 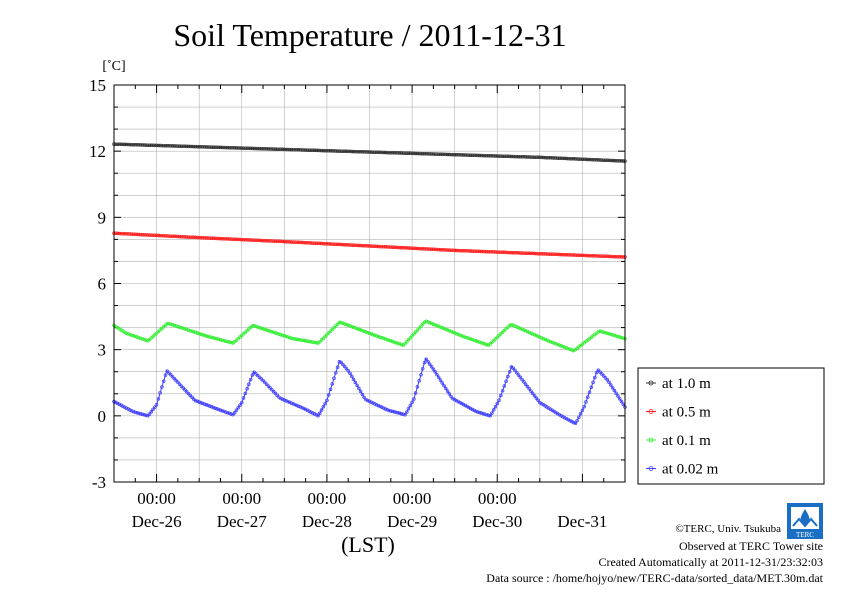 I want to click on y-tick-label: 9, so click(x=102, y=217).